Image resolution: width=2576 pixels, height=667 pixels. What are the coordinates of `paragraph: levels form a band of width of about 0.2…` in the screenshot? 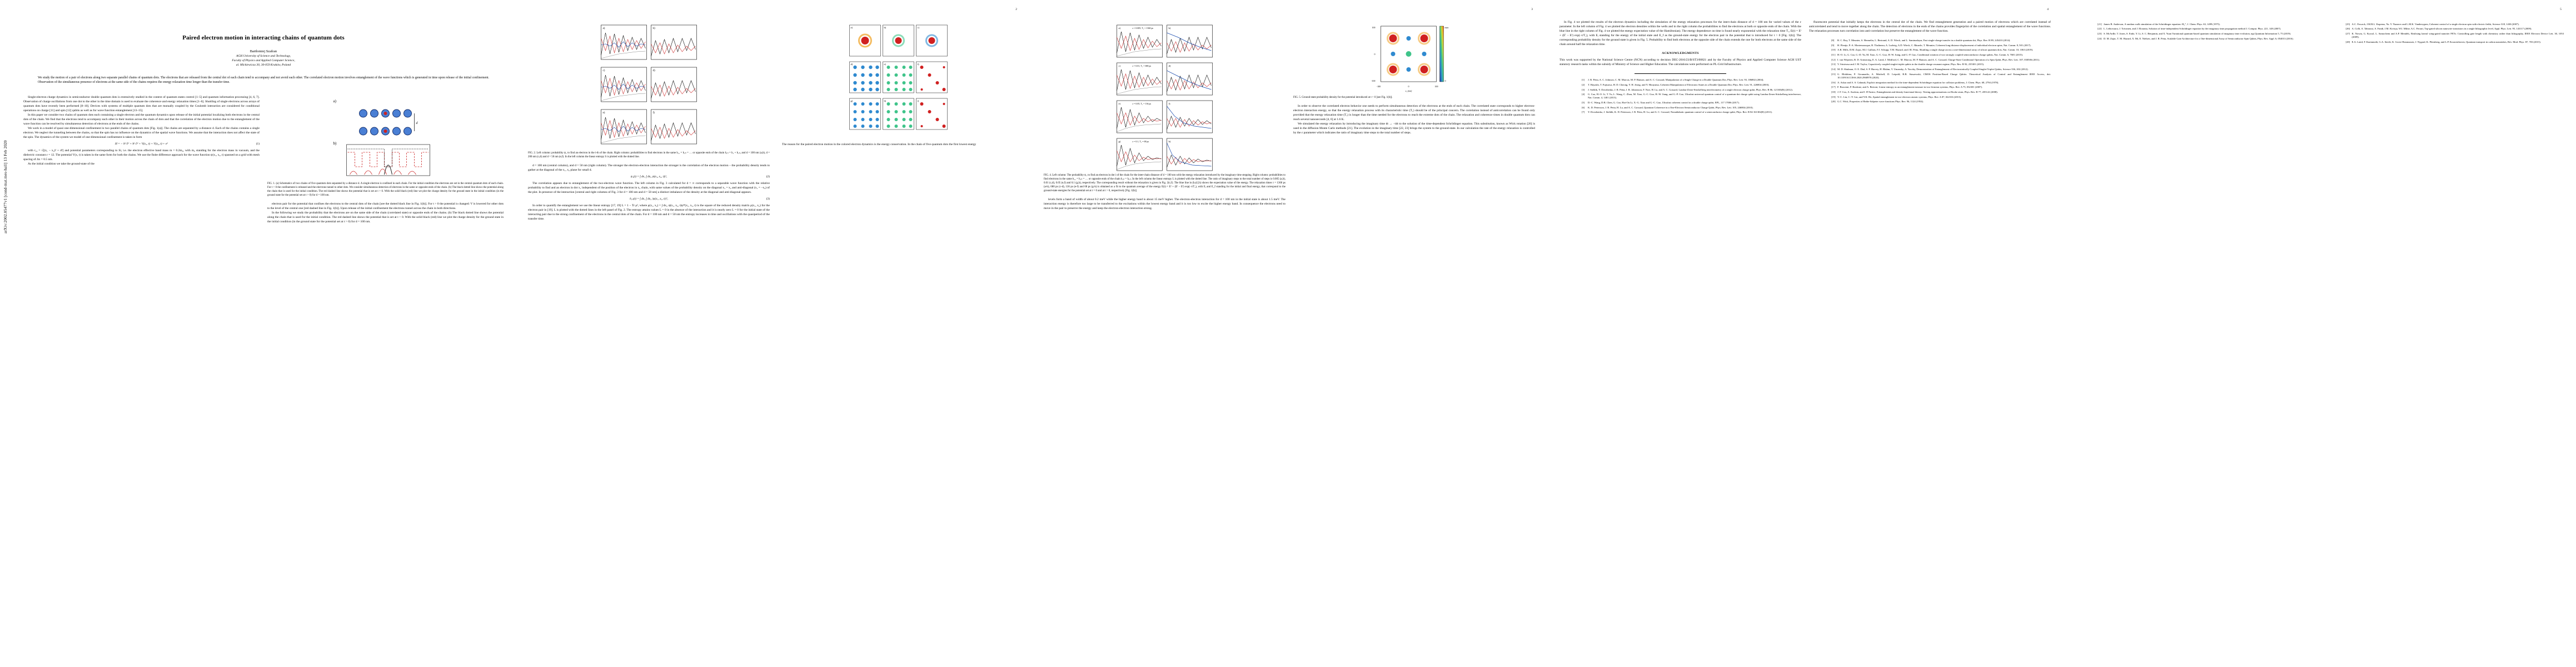 It's located at (1164, 203).